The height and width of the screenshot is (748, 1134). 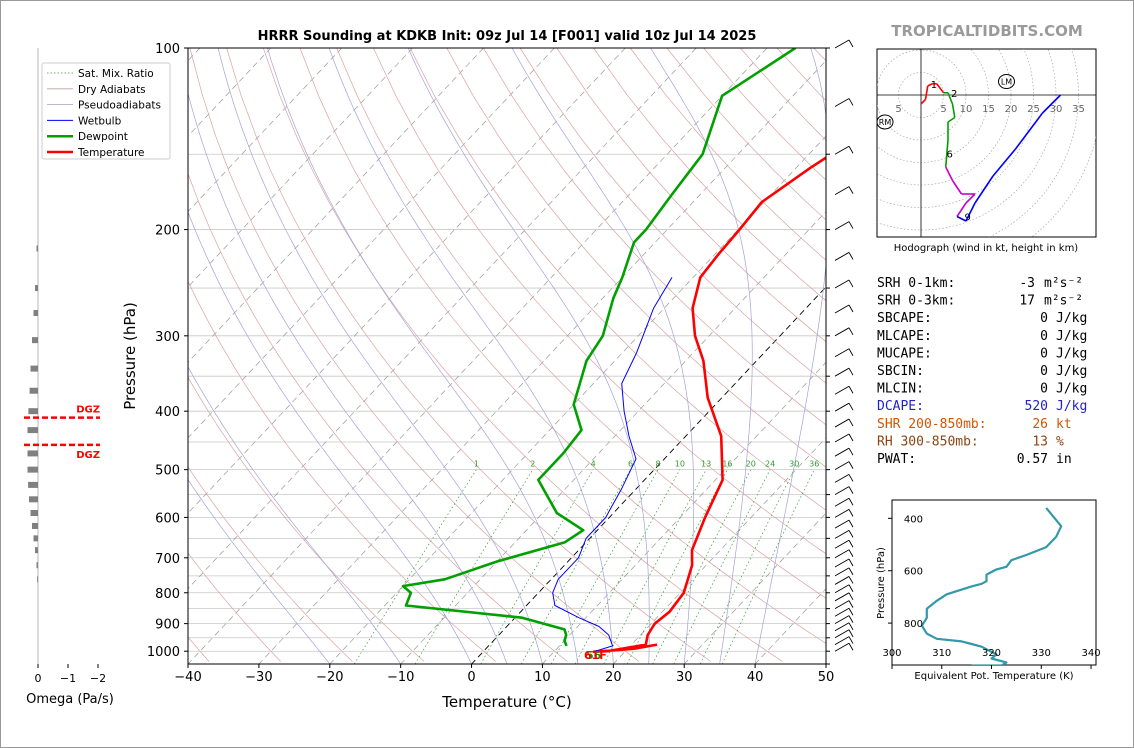 What do you see at coordinates (258, 677) in the screenshot?
I see `x-tick-label: −30` at bounding box center [258, 677].